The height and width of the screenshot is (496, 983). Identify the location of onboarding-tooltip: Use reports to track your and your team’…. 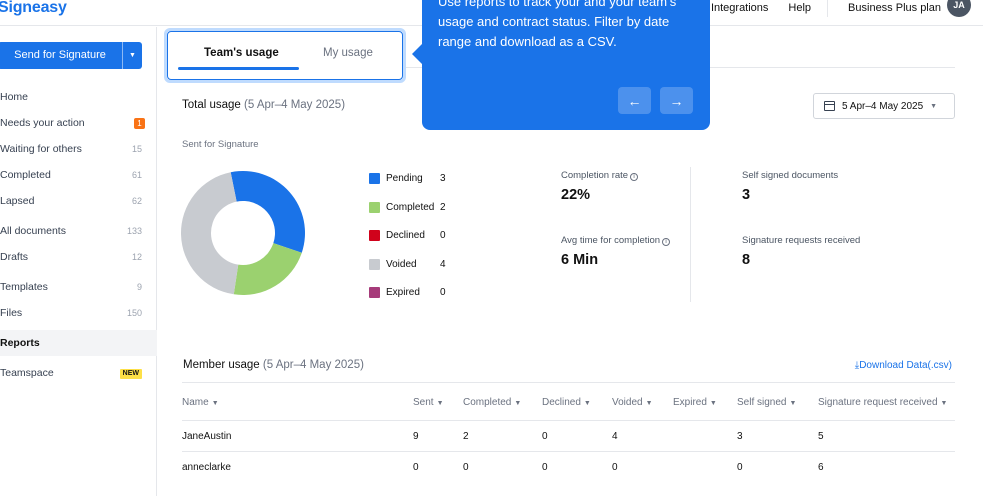
(561, 65).